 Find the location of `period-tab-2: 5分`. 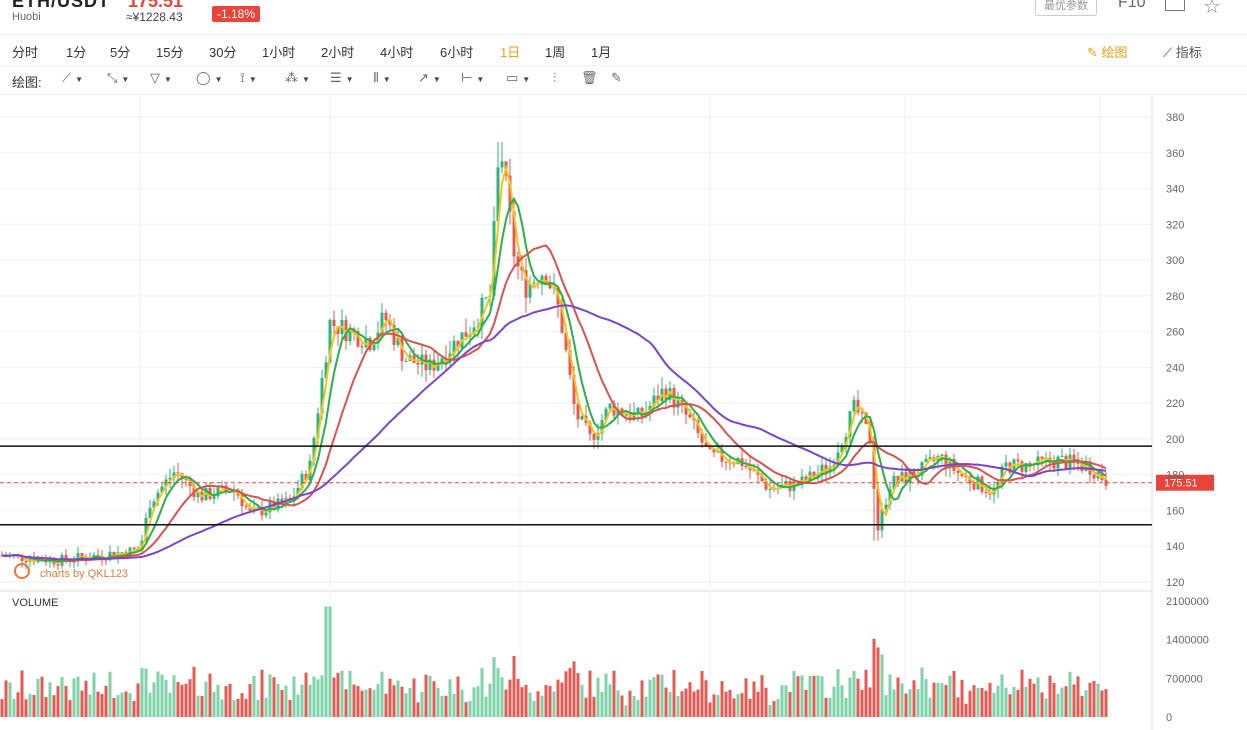

period-tab-2: 5分 is located at coordinates (120, 52).